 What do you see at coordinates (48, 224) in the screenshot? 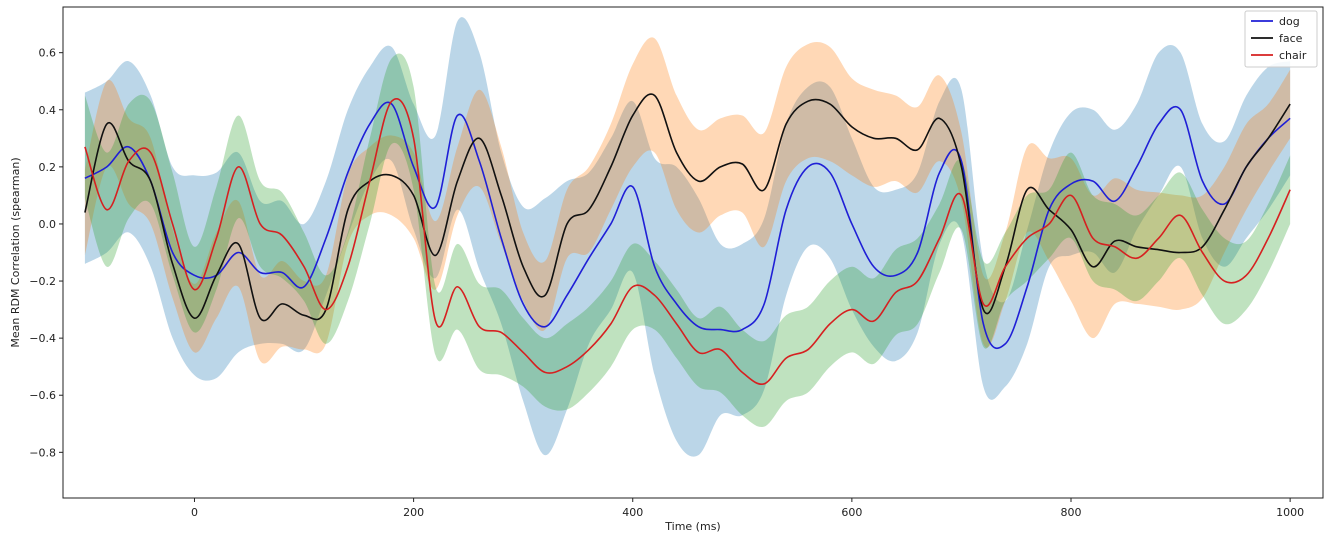
I see `y-tick-label: 0.0` at bounding box center [48, 224].